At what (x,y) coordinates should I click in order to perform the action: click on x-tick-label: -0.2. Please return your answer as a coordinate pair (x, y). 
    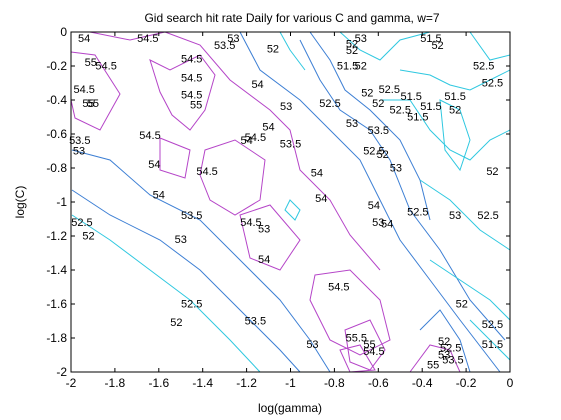
    Looking at the image, I should click on (466, 383).